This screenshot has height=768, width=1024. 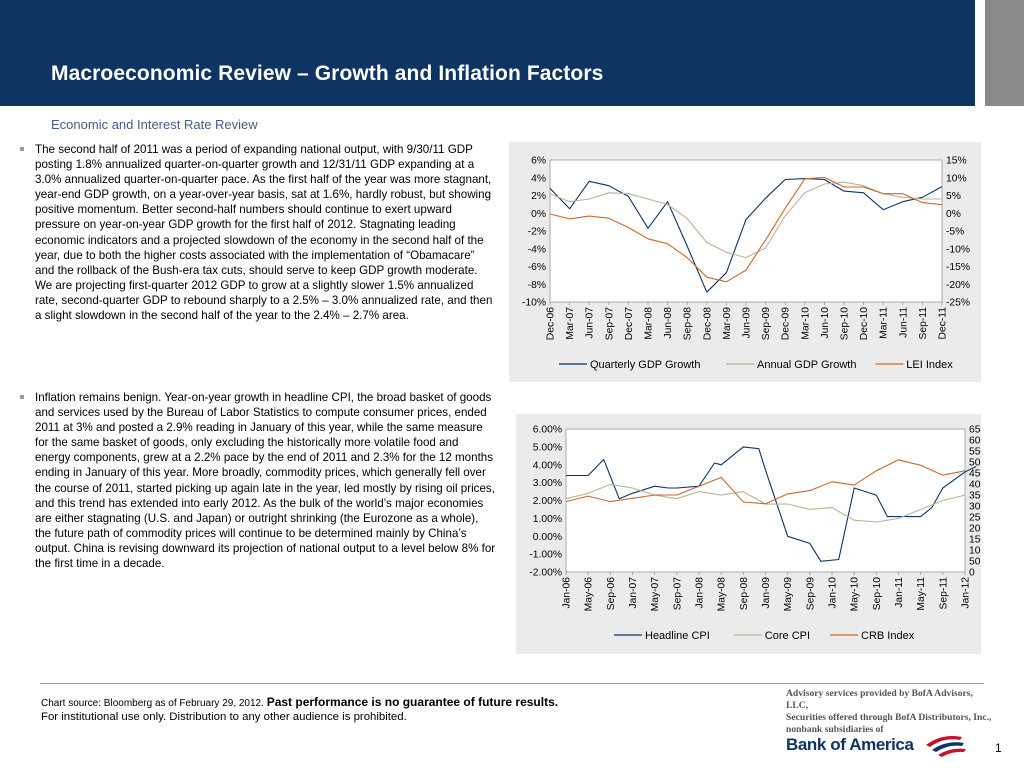 I want to click on right-axis-tick-label: 300, so click(x=975, y=507).